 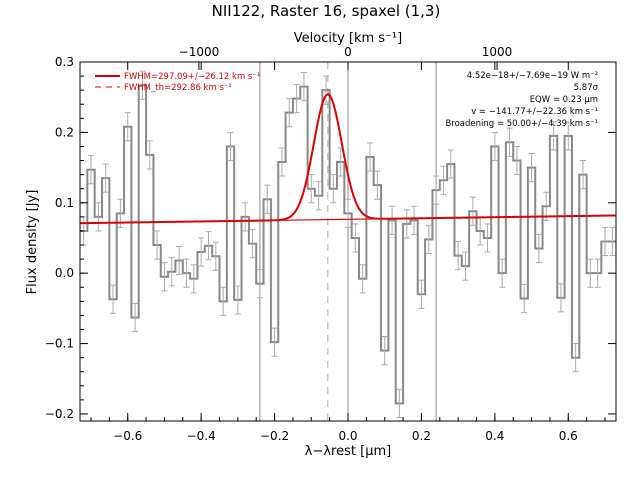 What do you see at coordinates (347, 436) in the screenshot?
I see `x-tick-label: 0.0` at bounding box center [347, 436].